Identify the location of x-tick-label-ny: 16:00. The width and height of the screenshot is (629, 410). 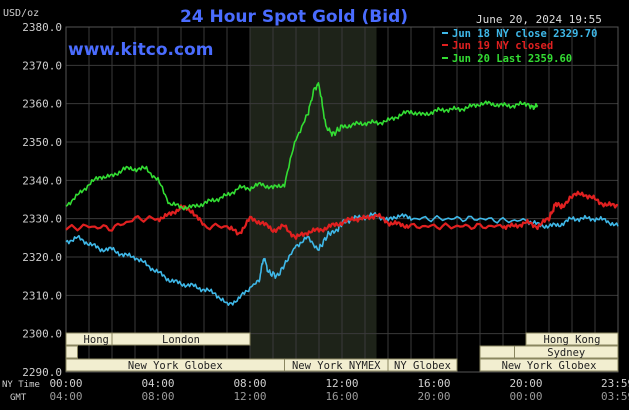
(433, 383).